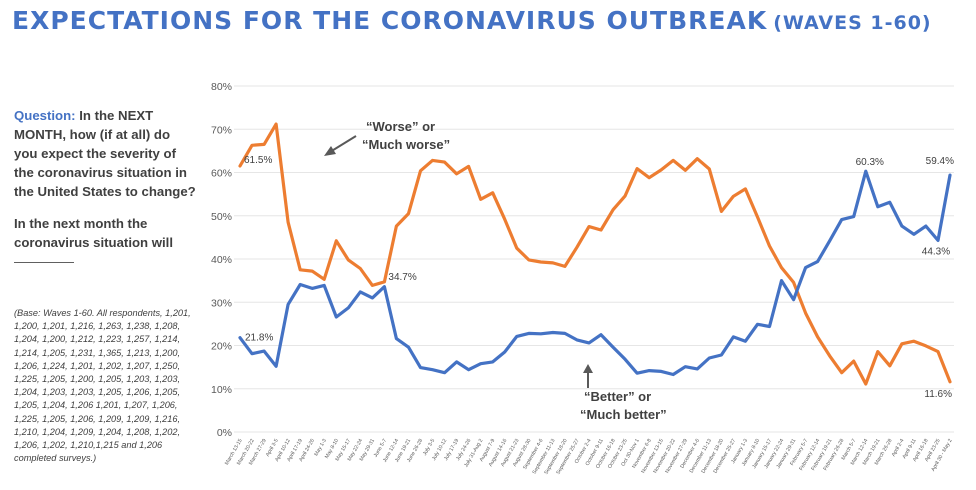  I want to click on y-axis-ticks: 0% 10% 20% 30% 40% 50% 60% 70% 80%, so click(221, 260).